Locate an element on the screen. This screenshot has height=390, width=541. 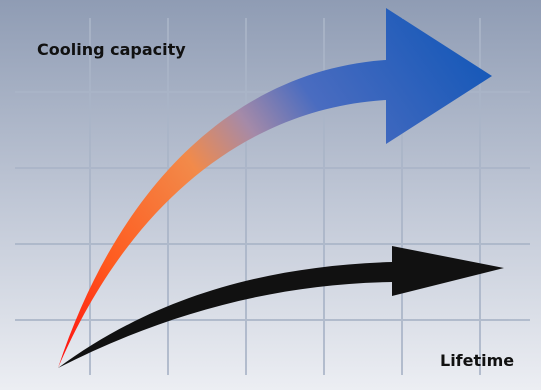
lifetime-label: Lifetime is located at coordinates (477, 360).